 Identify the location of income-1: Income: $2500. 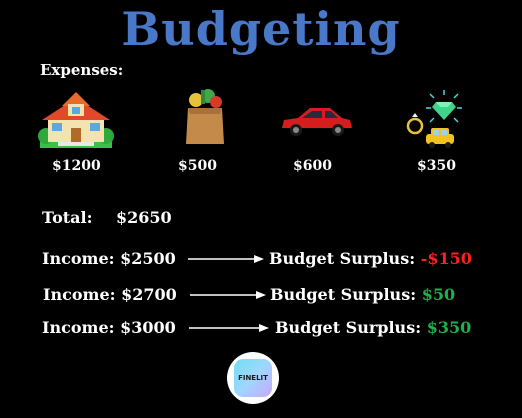
(109, 258).